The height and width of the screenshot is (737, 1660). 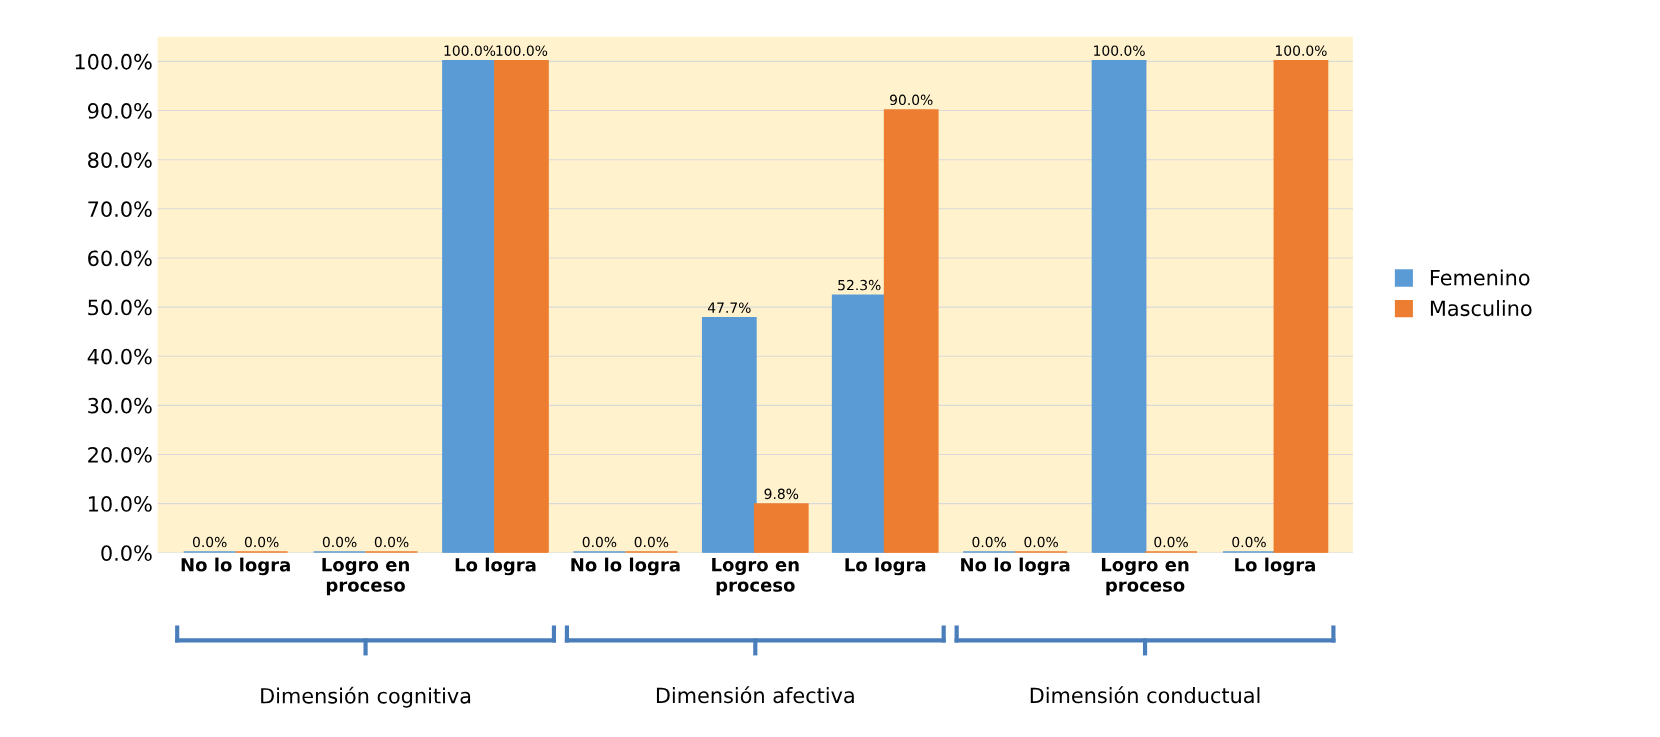 What do you see at coordinates (119, 356) in the screenshot?
I see `y-tick-label: 40.0%` at bounding box center [119, 356].